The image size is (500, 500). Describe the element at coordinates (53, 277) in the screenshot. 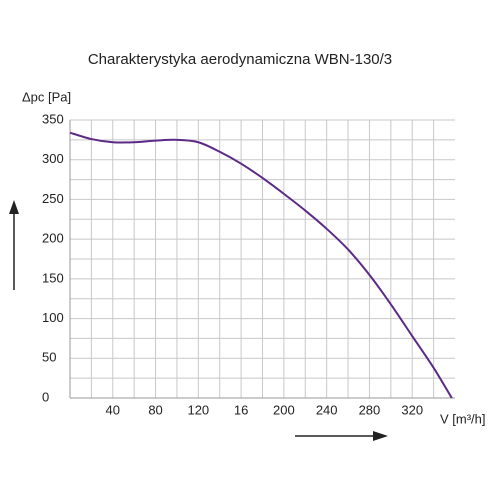

I see `y-tick-label: 150` at that location.